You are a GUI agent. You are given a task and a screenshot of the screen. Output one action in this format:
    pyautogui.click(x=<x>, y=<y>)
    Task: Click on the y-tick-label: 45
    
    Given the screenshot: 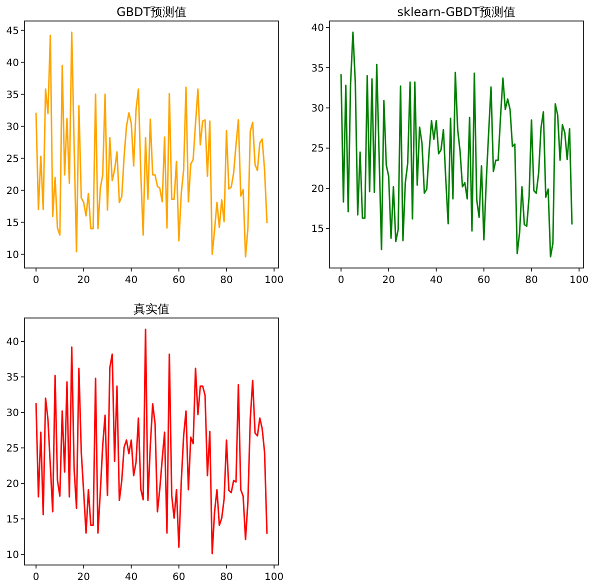 What is the action you would take?
    pyautogui.click(x=12, y=31)
    